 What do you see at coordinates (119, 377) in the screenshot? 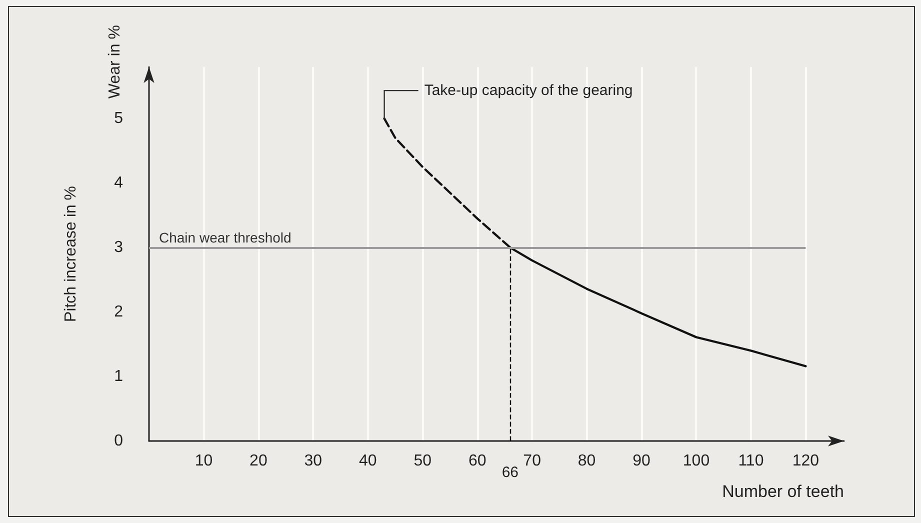
I see `y-tick-label: 1` at bounding box center [119, 377].